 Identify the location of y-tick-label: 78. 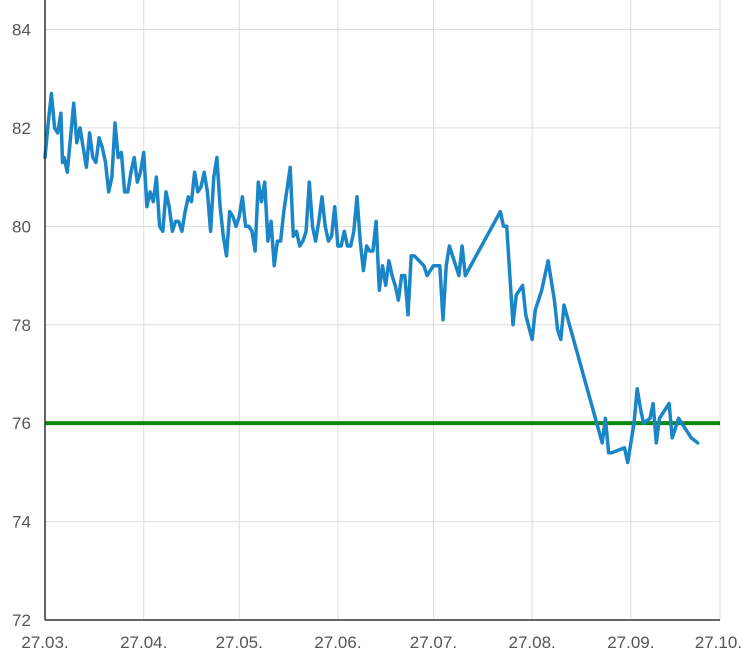
(21, 325).